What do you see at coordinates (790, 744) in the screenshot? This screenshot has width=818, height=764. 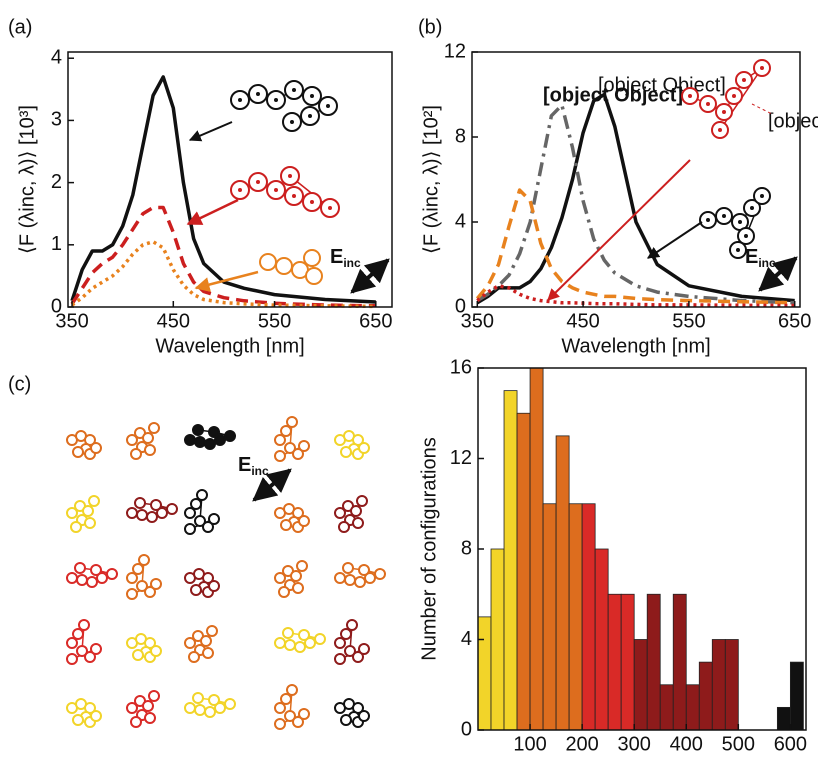 I see `x-tick-label: 600` at bounding box center [790, 744].